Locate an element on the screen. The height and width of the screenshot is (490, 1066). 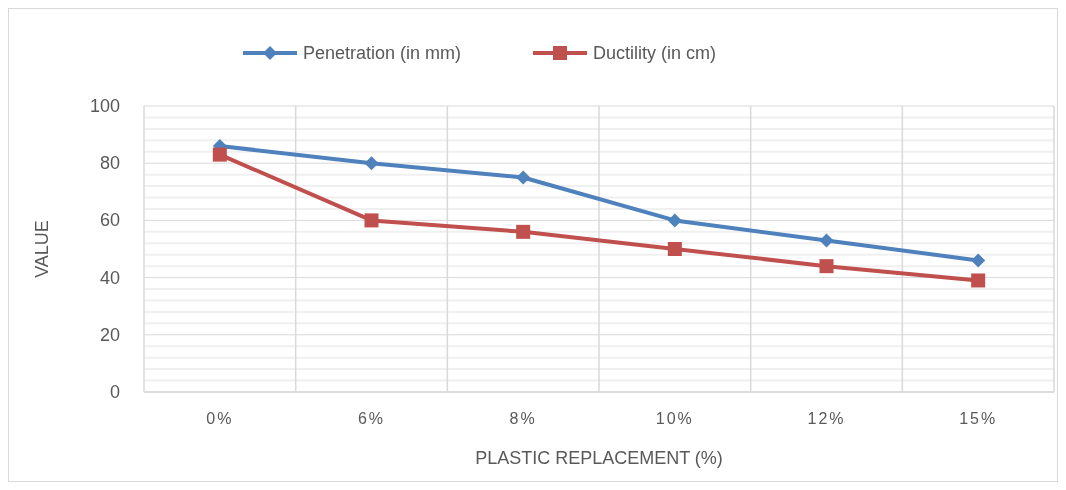
y-tick-label: 80 is located at coordinates (109, 163).